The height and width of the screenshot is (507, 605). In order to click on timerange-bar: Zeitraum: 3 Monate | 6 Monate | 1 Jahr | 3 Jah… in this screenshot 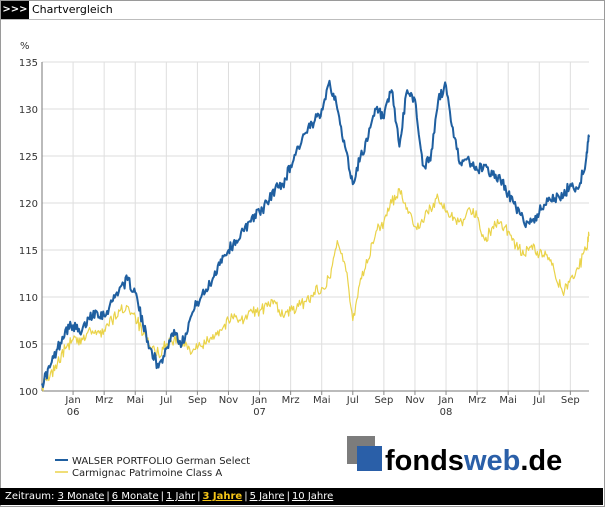, I will do `click(301, 496)`.